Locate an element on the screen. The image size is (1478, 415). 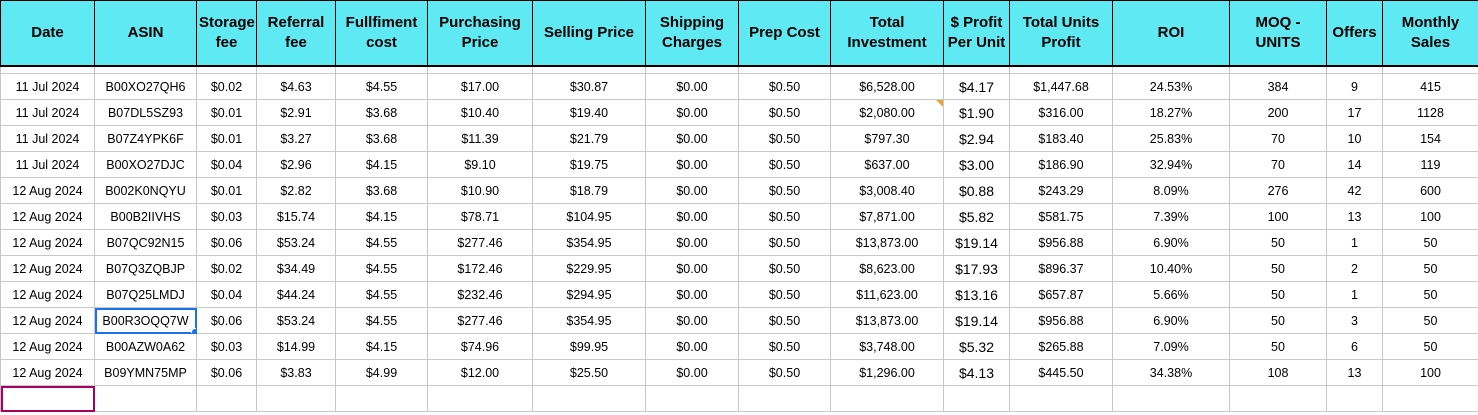
cell-profit-per-unit: $13.16 is located at coordinates (976, 294).